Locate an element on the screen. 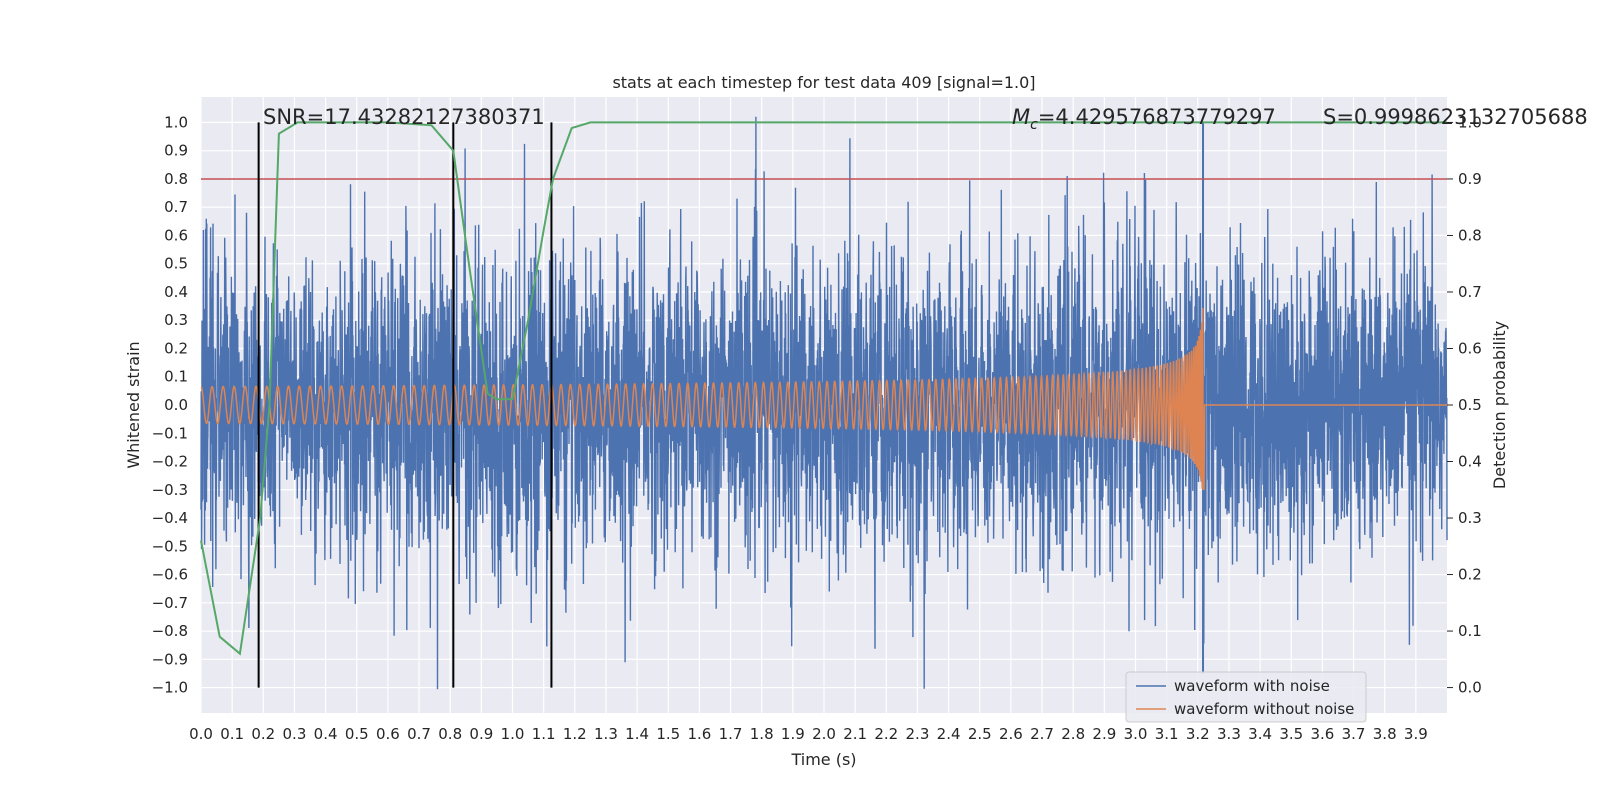 The image size is (1600, 800). x-tick-label: 3.9 is located at coordinates (1416, 734).